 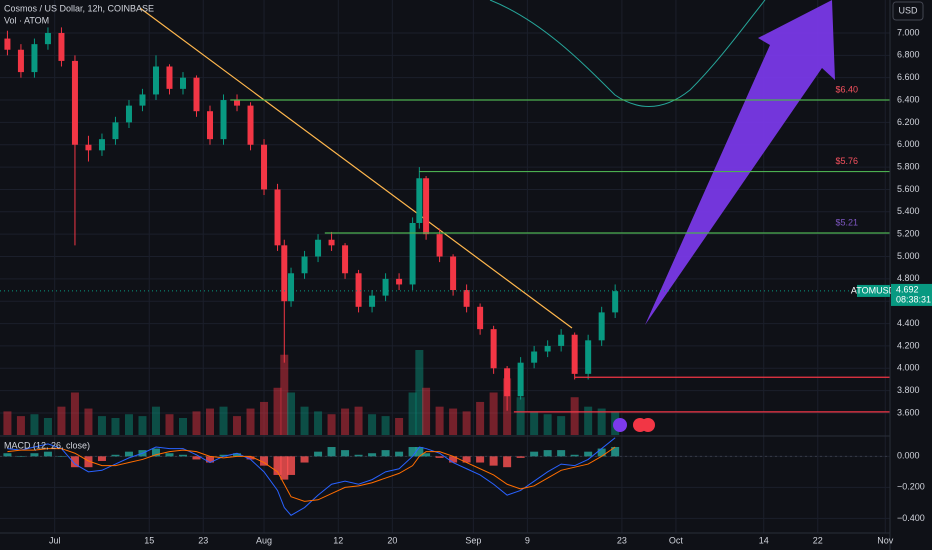 I want to click on currency-button, so click(x=908, y=11).